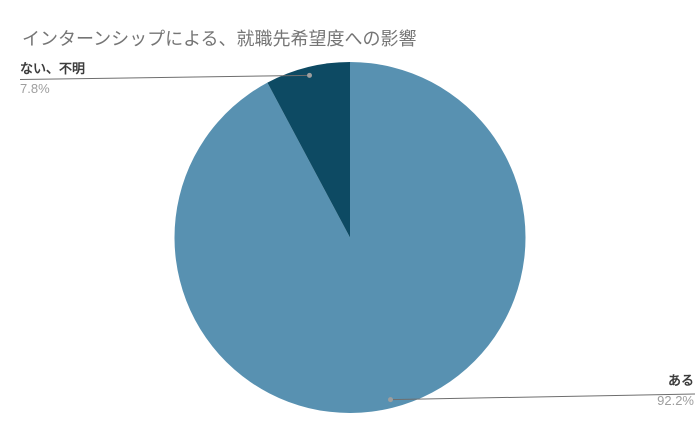  I want to click on slice-percent-nai-fumei: 7.8%, so click(35, 88).